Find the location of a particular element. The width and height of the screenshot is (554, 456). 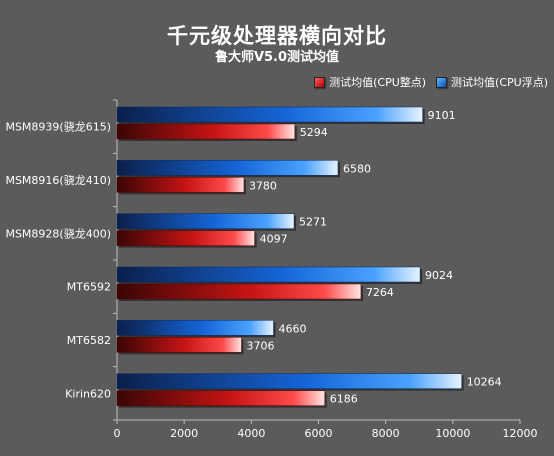

category-label: Kirin620 is located at coordinates (88, 393).